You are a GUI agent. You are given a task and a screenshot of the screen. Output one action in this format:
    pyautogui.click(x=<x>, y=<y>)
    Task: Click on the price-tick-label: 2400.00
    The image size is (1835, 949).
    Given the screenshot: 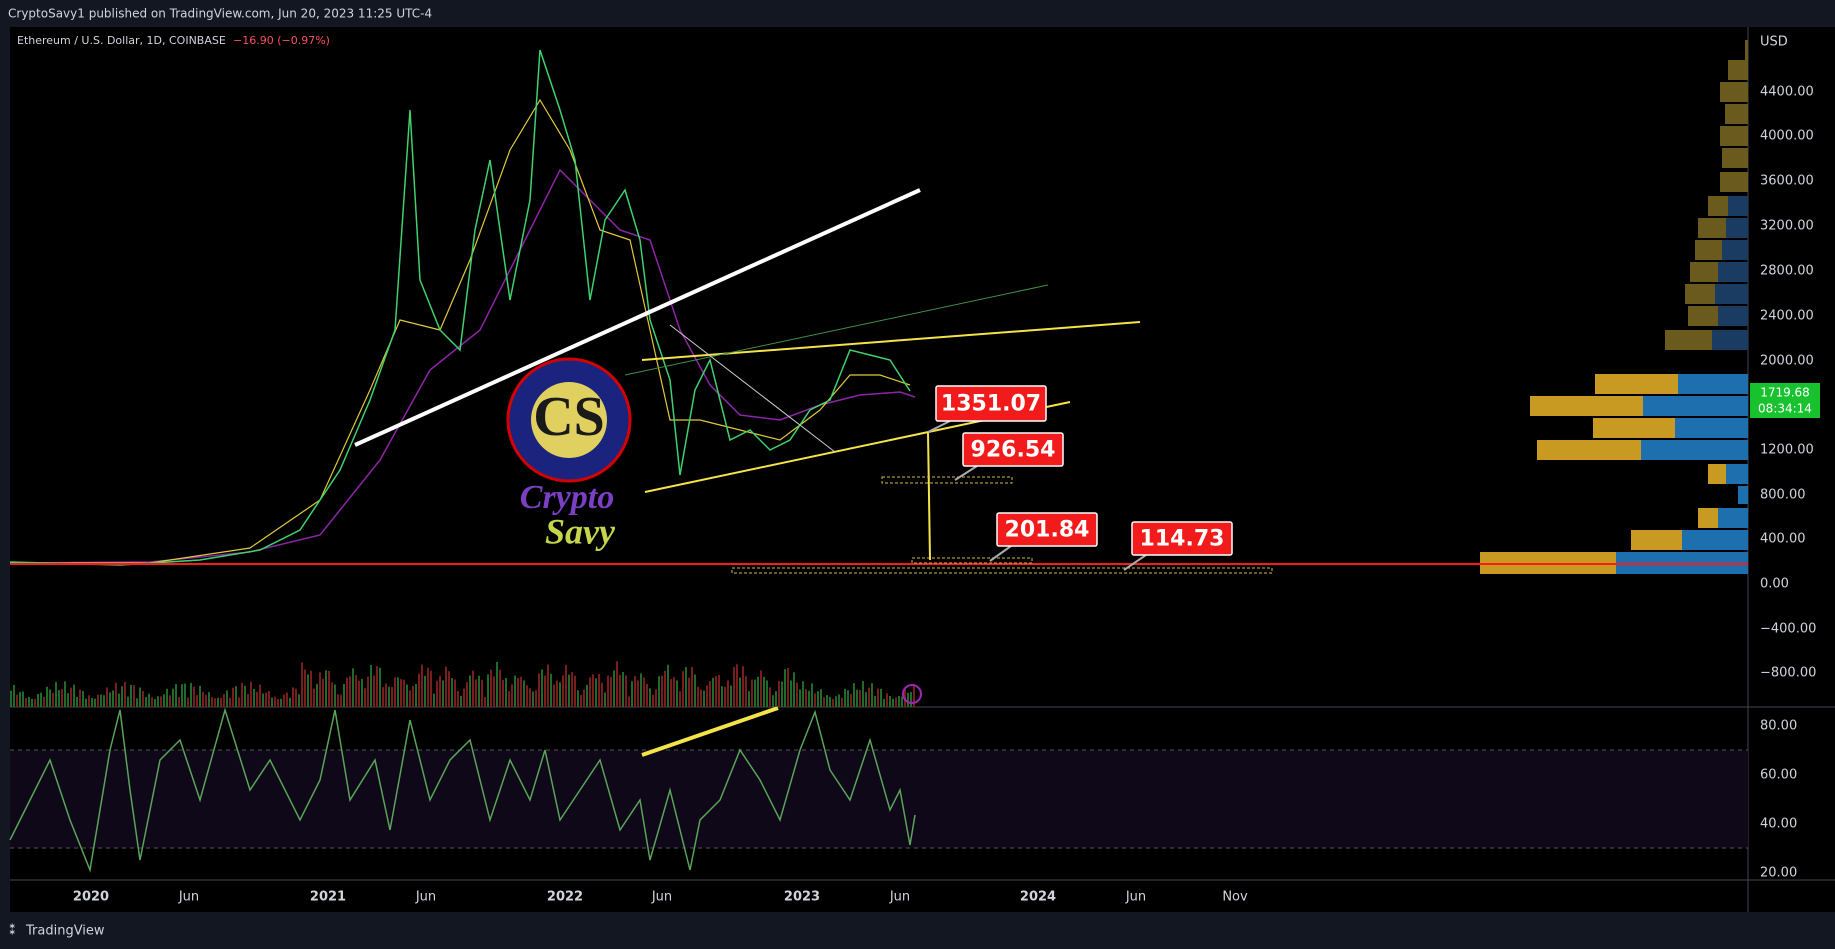 What is the action you would take?
    pyautogui.click(x=1787, y=316)
    